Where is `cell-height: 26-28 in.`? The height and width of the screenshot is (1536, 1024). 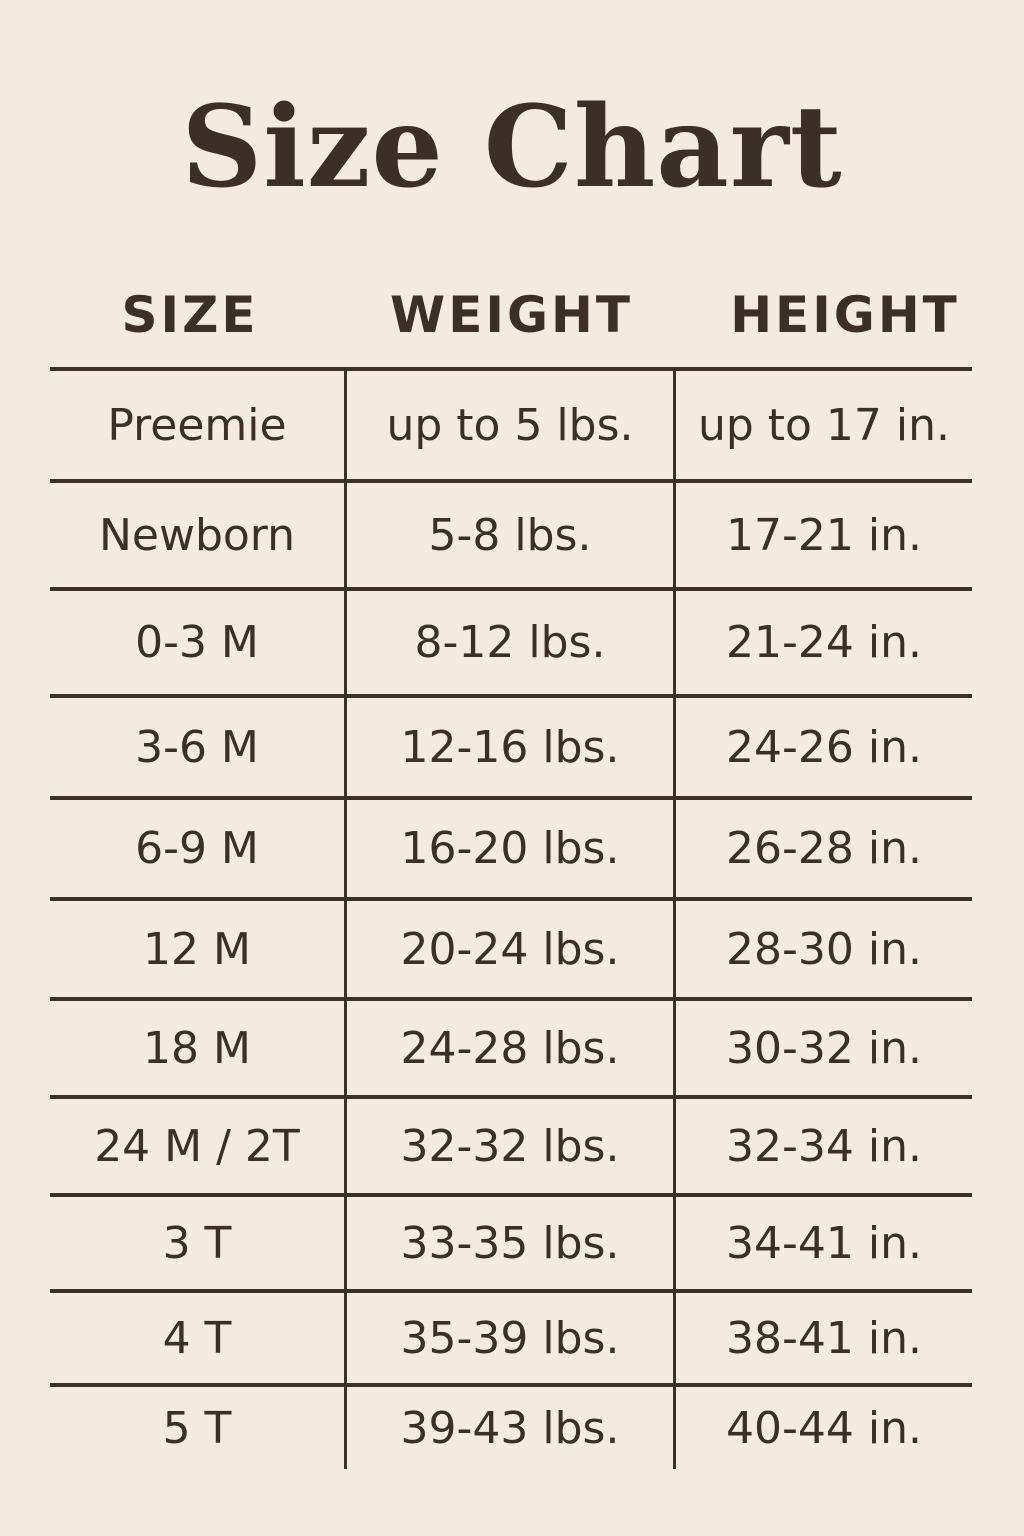 cell-height: 26-28 in. is located at coordinates (824, 848).